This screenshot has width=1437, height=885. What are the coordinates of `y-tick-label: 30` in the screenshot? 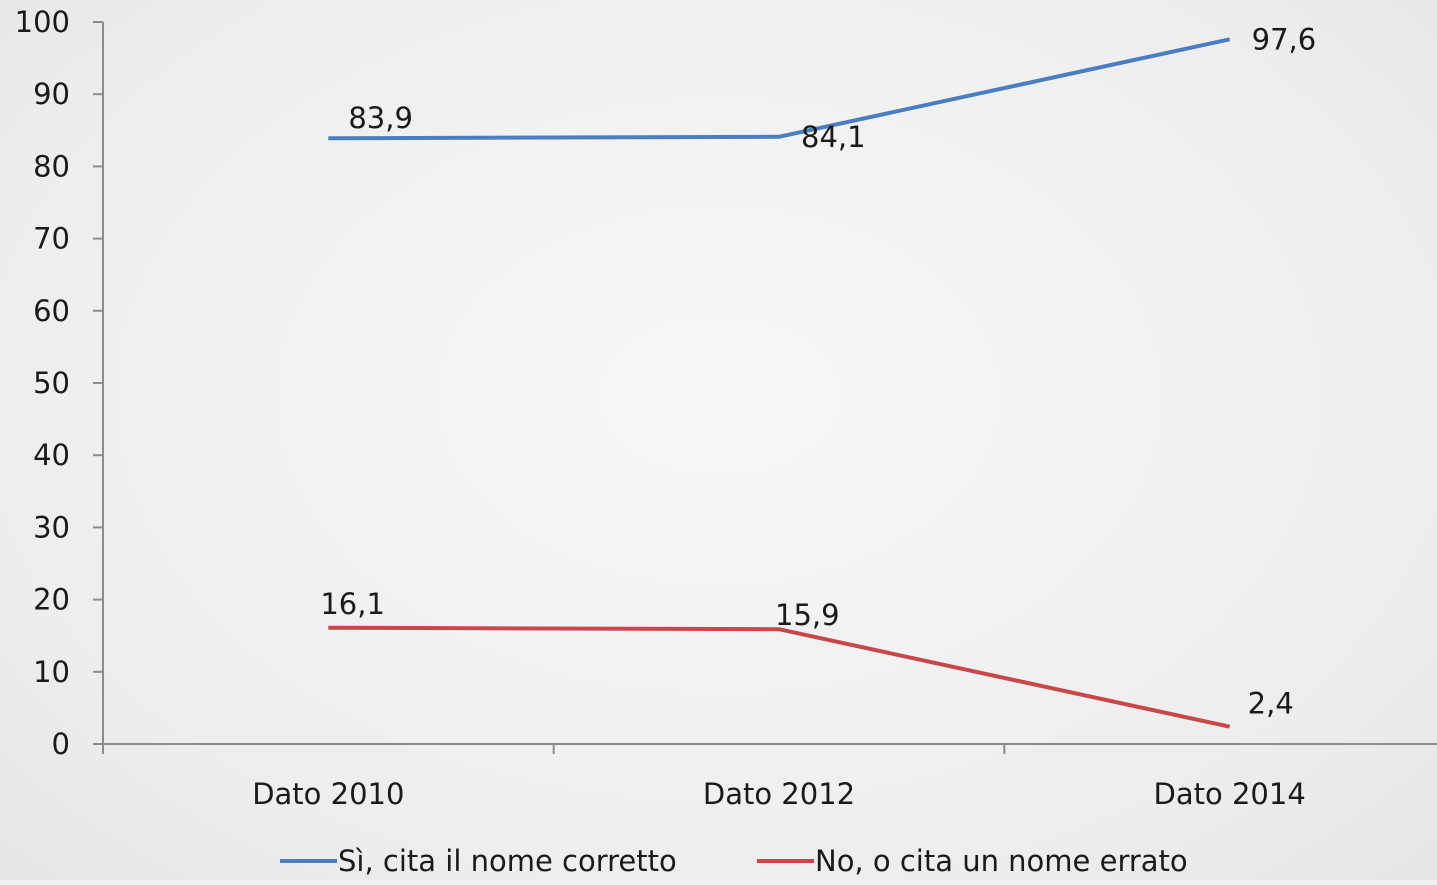 It's located at (51, 527).